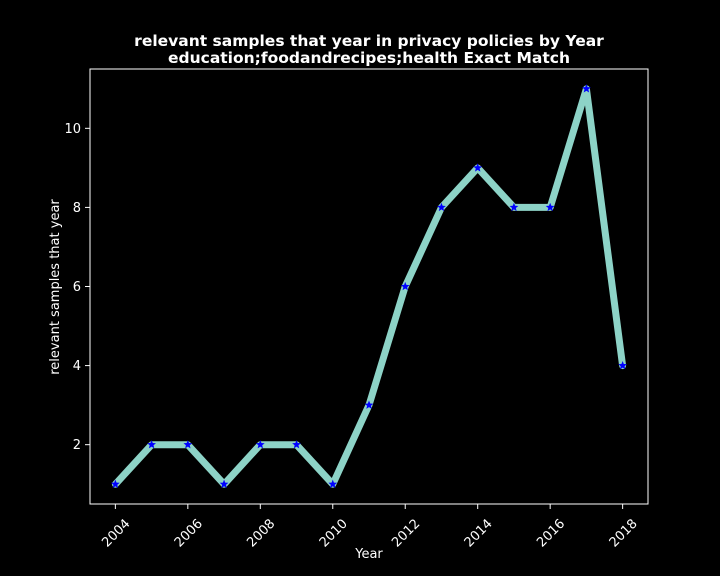 This screenshot has height=576, width=720. Describe the element at coordinates (77, 208) in the screenshot. I see `y-tick-label: 8` at that location.